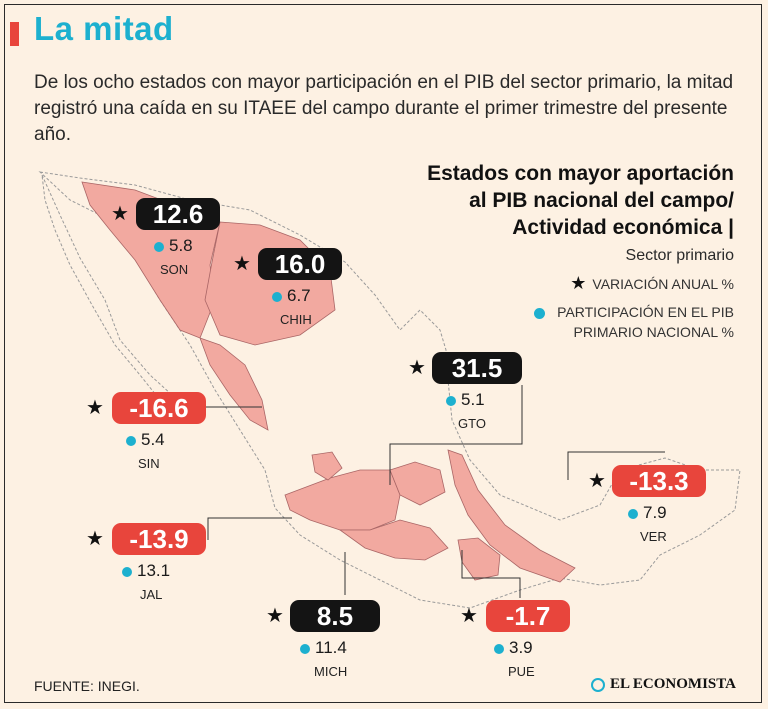 This screenshot has width=768, height=709. I want to click on brand-icon, so click(598, 684).